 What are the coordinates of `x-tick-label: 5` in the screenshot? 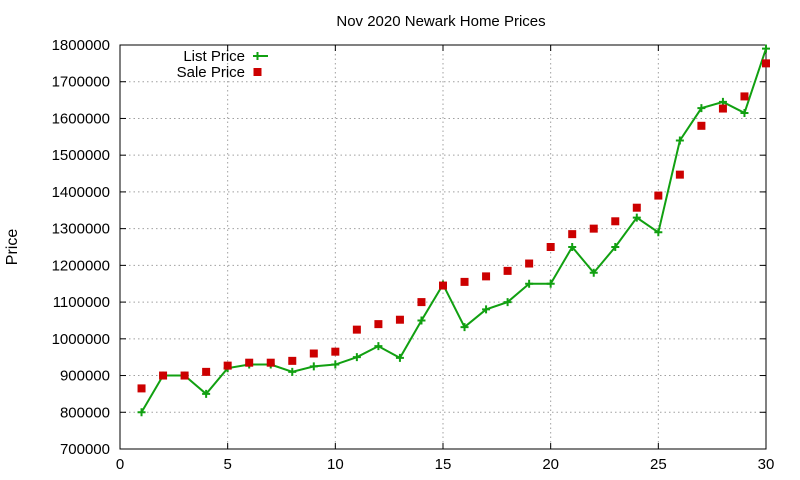 It's located at (227, 464).